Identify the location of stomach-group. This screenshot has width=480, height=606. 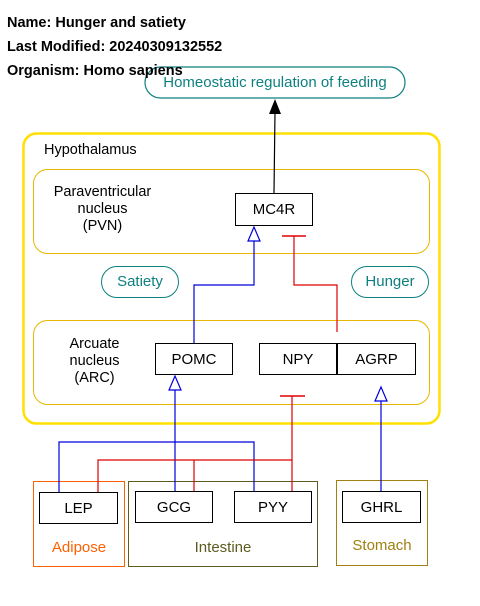
(382, 523).